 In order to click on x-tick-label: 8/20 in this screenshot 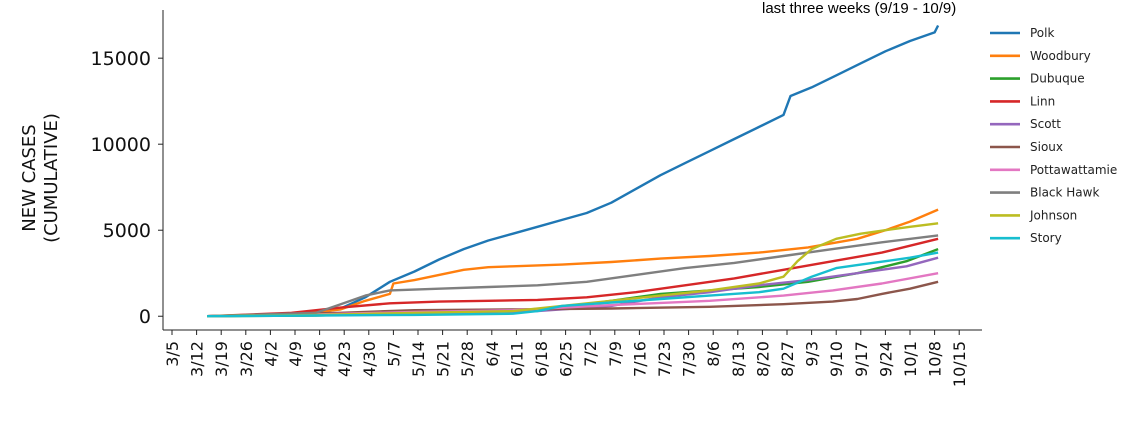, I will do `click(762, 359)`.